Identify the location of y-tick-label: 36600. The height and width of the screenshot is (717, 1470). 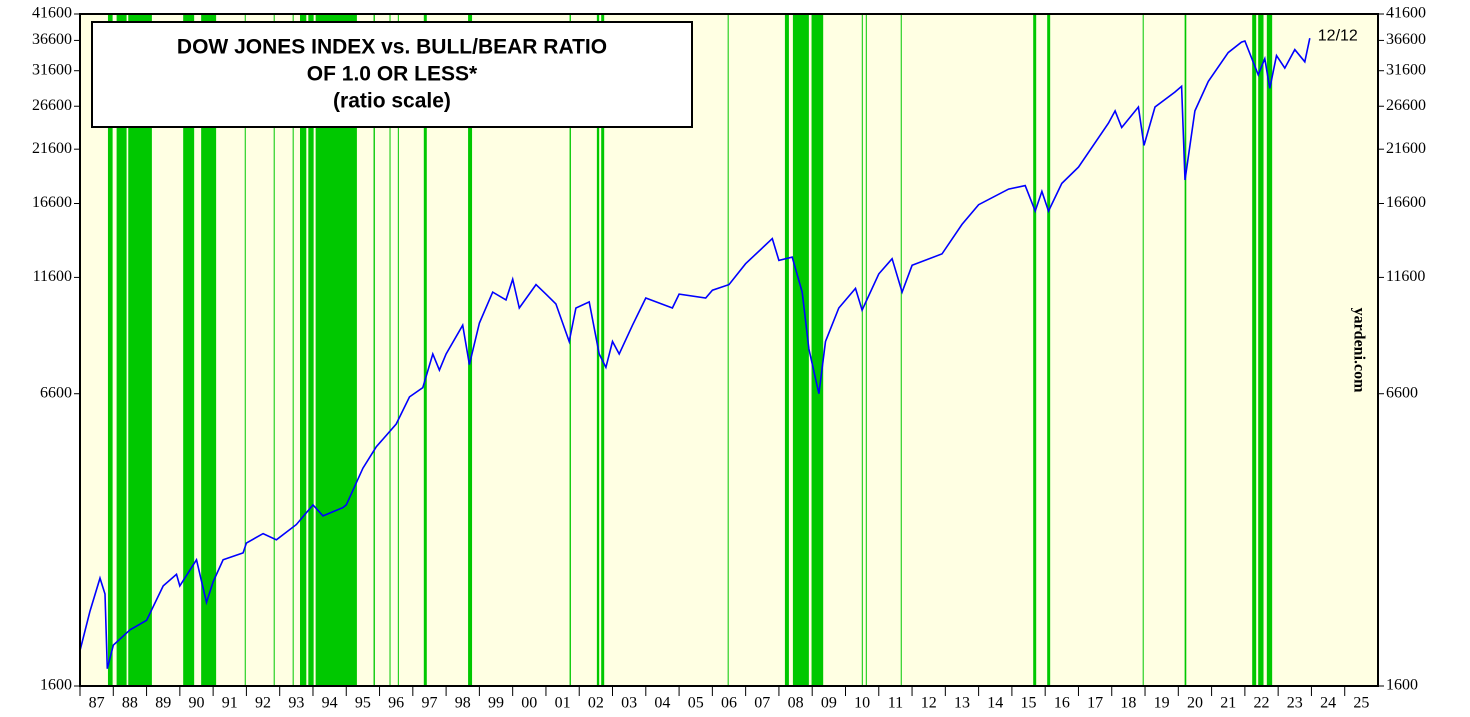
(52, 39).